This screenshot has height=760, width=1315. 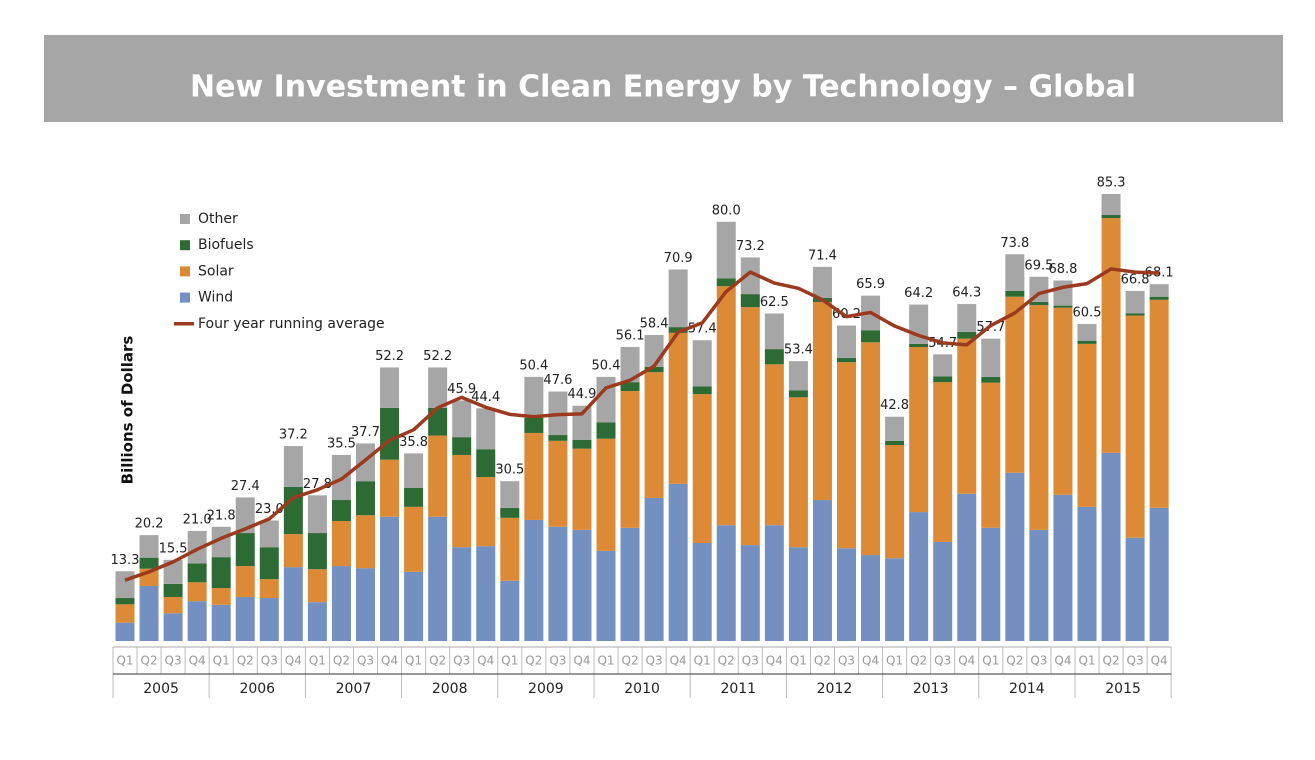 I want to click on total-label: 70.9, so click(x=678, y=258).